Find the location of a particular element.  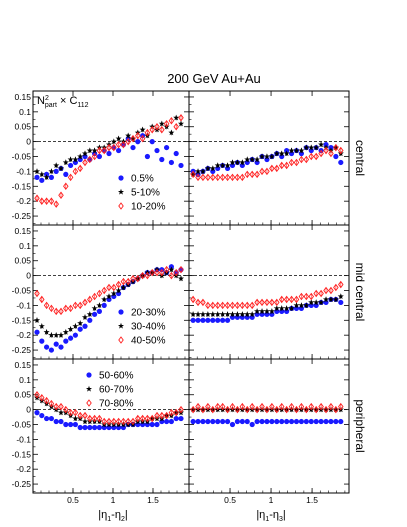

y-tick-label: -0.15 is located at coordinates (22, 186).